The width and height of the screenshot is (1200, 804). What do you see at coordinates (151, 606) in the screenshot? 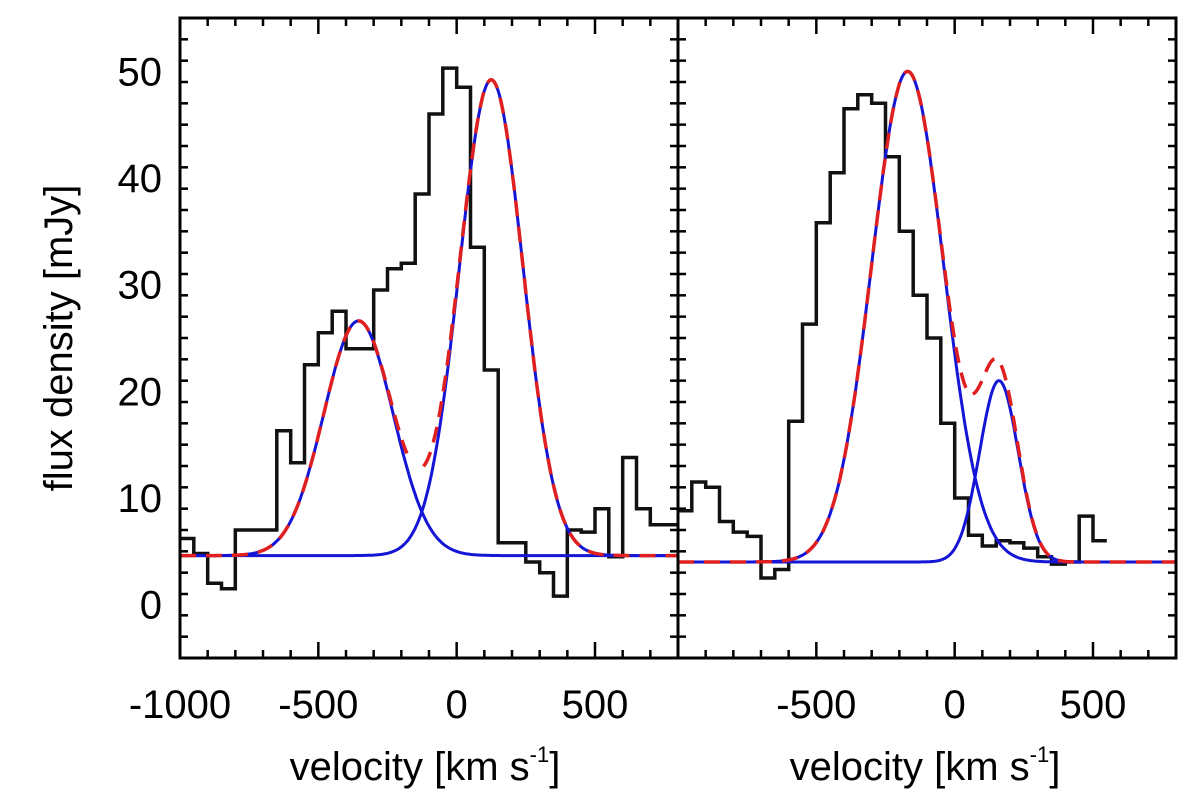
I see `y-tick-label: 0` at bounding box center [151, 606].